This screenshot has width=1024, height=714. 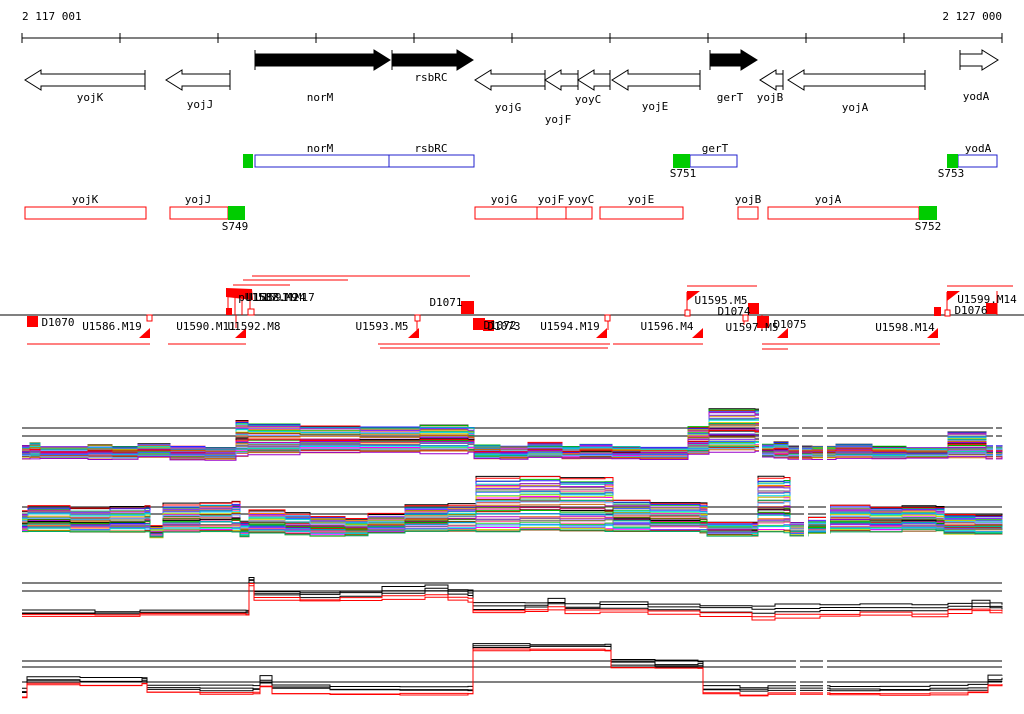 What do you see at coordinates (268, 297) in the screenshot?
I see `probe-label-pU1587.M9: pU1587.M9` at bounding box center [268, 297].